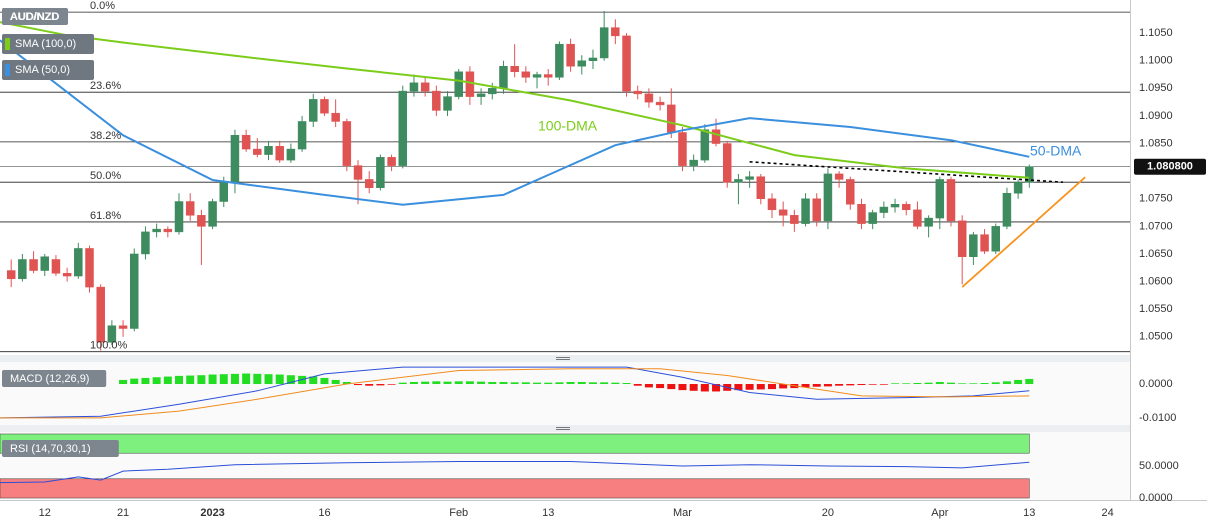  I want to click on separator-handle, so click(563, 428).